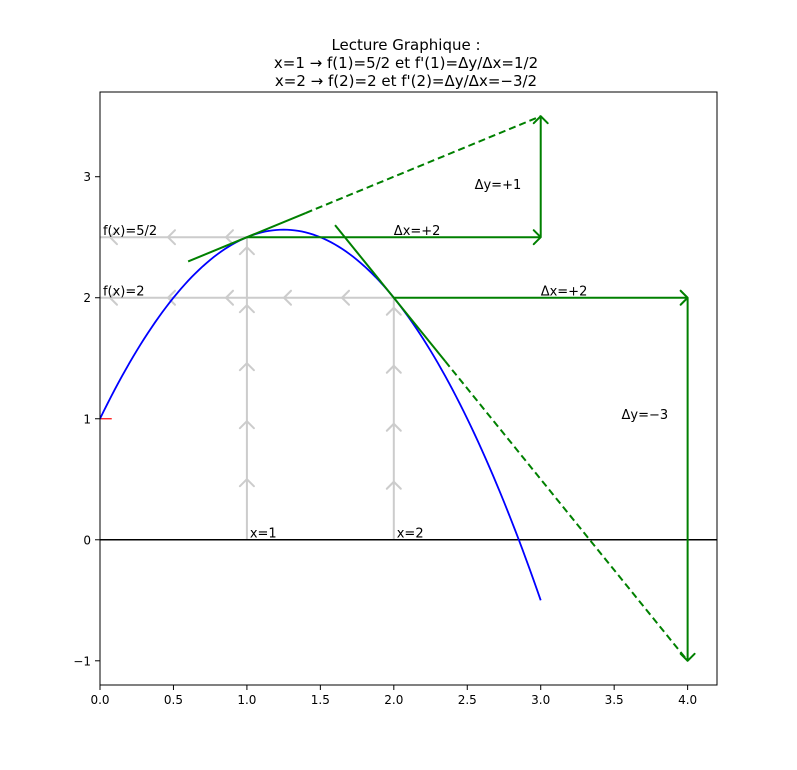 The image size is (797, 770). Describe the element at coordinates (645, 415) in the screenshot. I see `annotation-label: Δy=−3` at that location.